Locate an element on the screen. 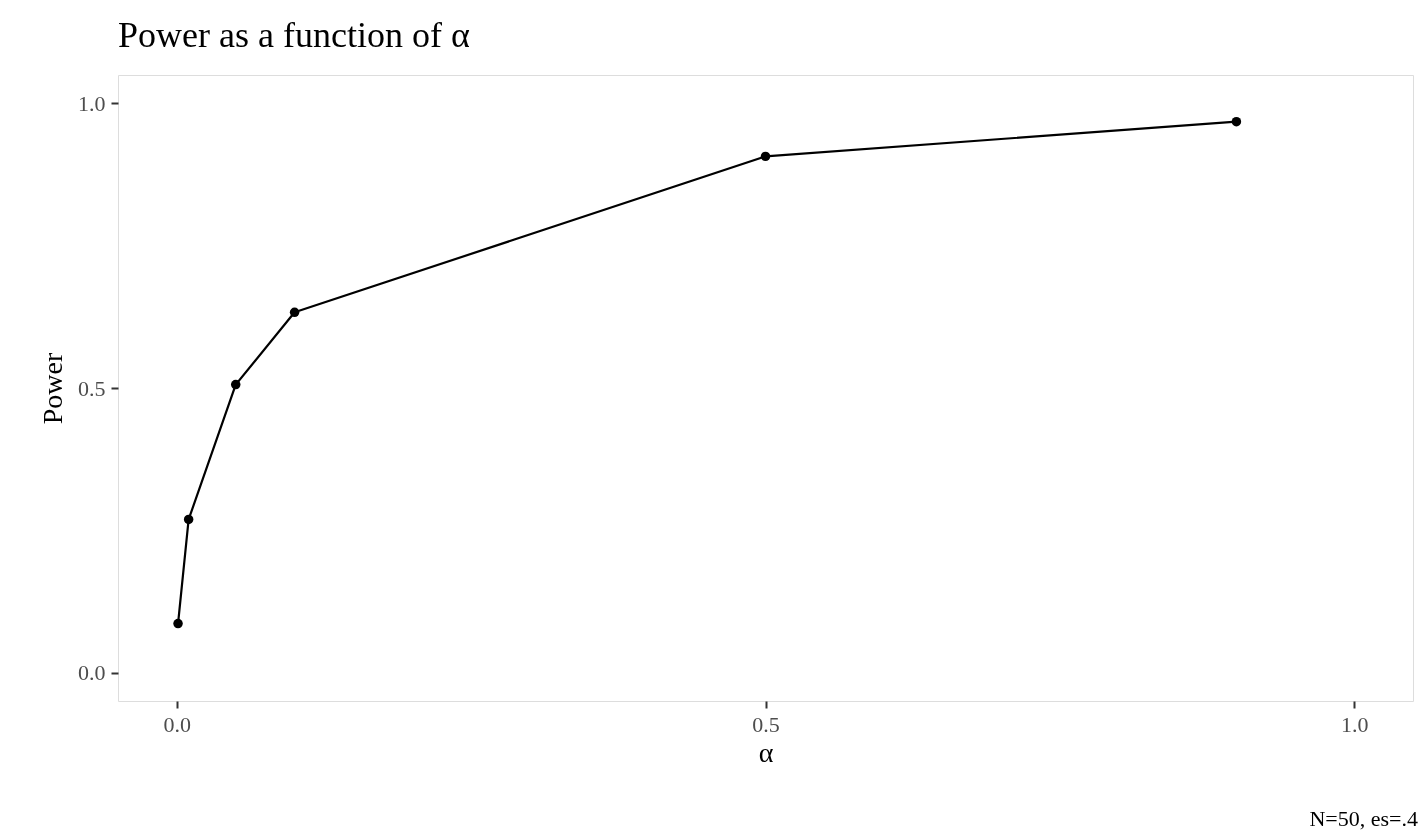 The image size is (1420, 835). y-tick-label: 1.0 is located at coordinates (92, 103).